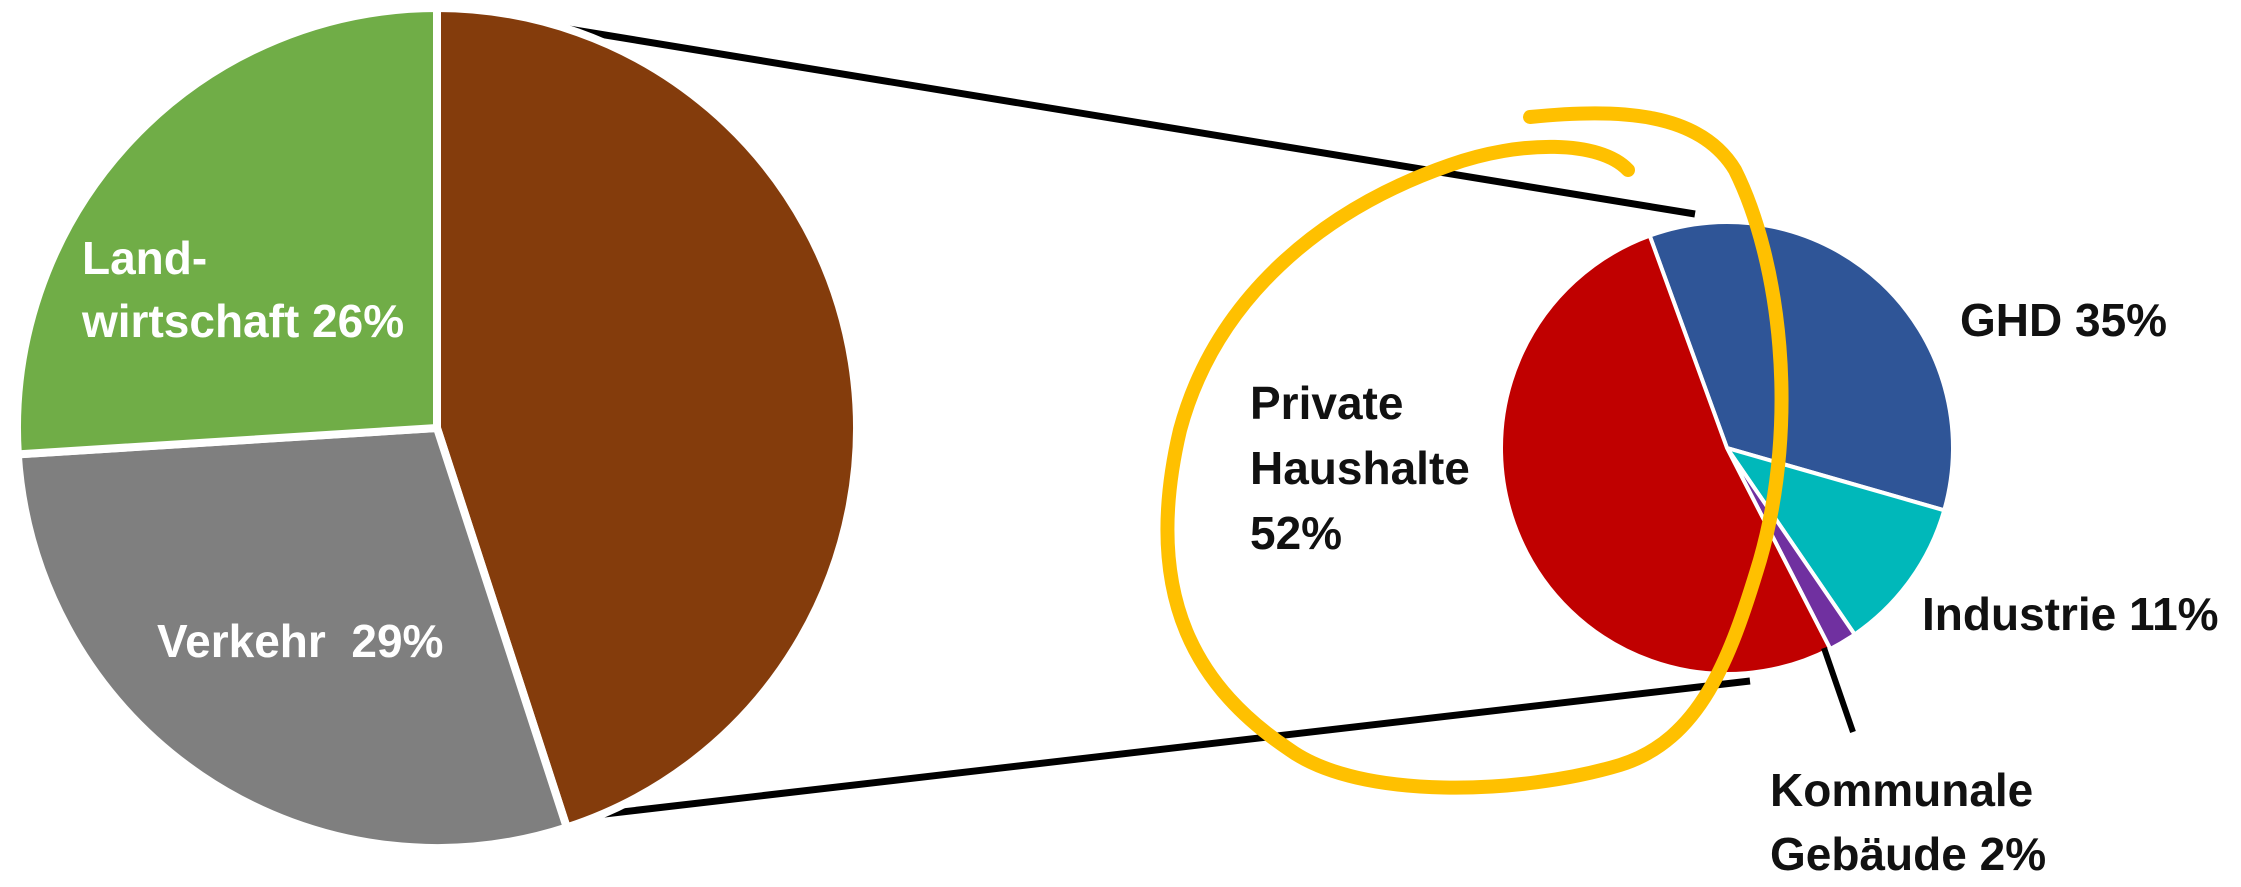 This screenshot has width=2241, height=887. What do you see at coordinates (1838, 690) in the screenshot?
I see `leader-line-kommunale` at bounding box center [1838, 690].